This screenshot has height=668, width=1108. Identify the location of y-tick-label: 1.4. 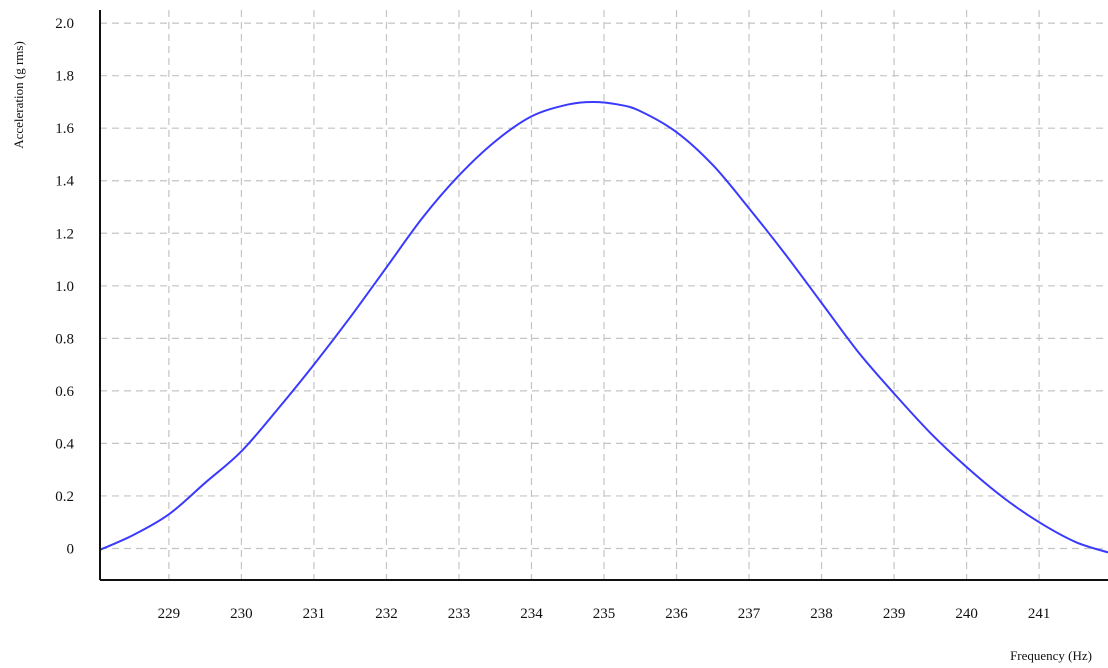
(64, 182).